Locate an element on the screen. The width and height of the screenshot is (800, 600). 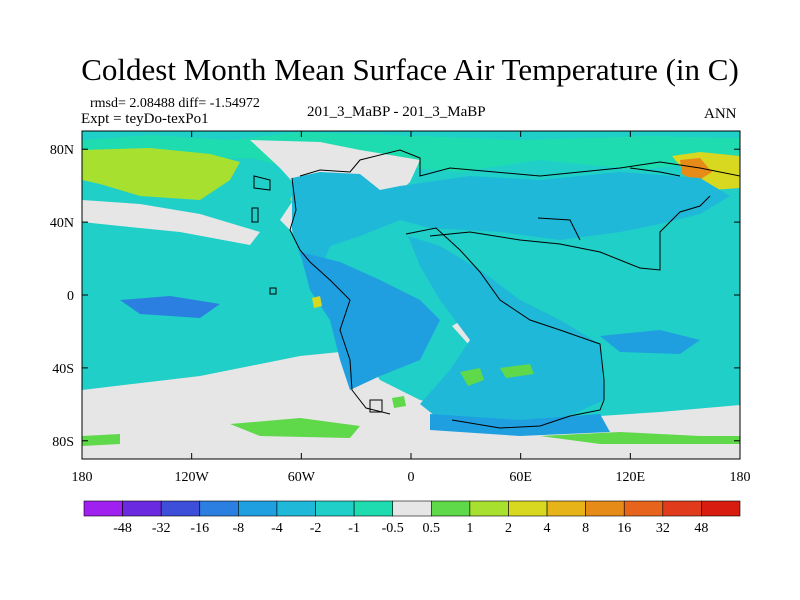
field-warm-north-pacific is located at coordinates (161, 174).